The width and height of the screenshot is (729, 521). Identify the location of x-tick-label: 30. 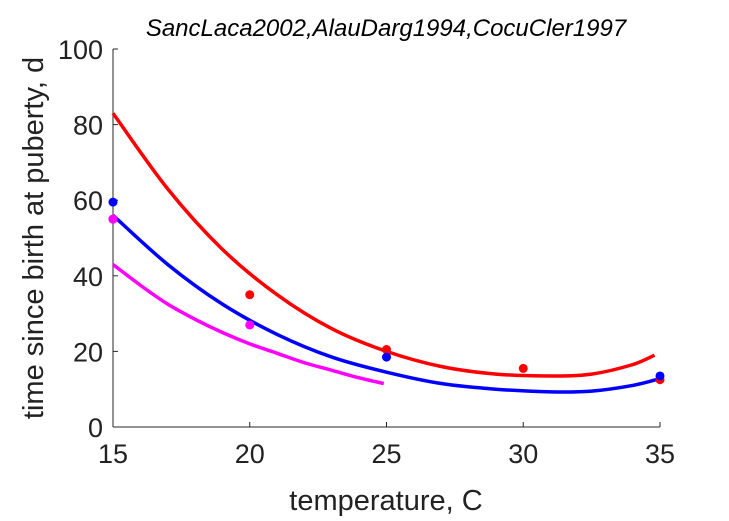
(523, 454).